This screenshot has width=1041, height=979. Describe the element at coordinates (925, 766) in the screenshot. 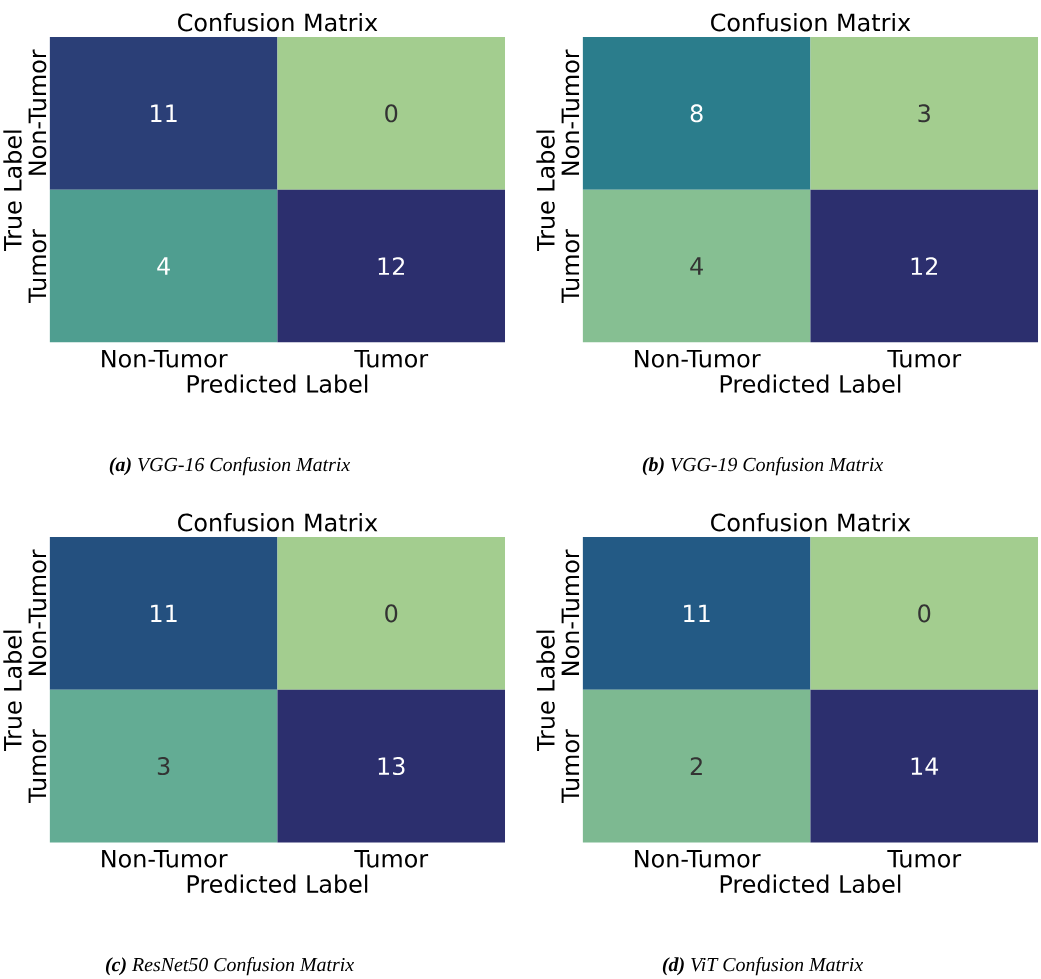

I see `data-label: 14` at that location.